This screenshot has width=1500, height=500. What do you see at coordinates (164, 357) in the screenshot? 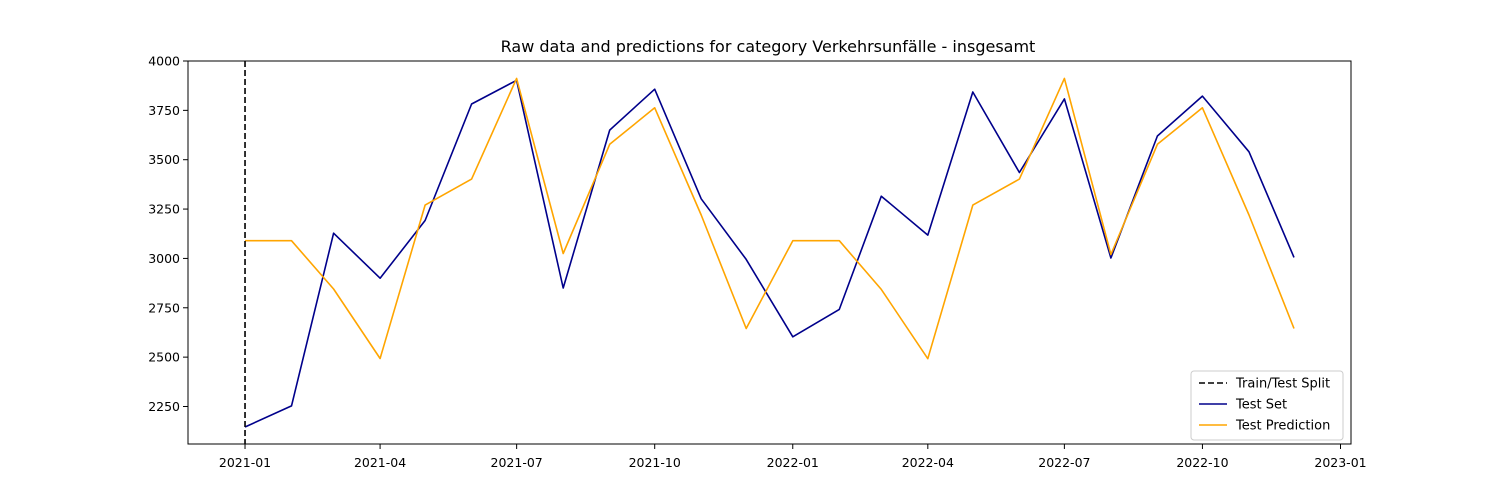
I see `y-tick-label: 2500` at bounding box center [164, 357].